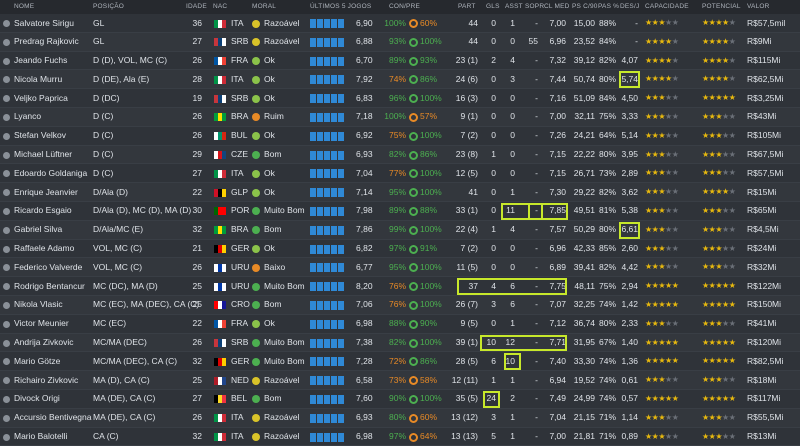 This screenshot has width=800, height=446. Describe the element at coordinates (220, 6) in the screenshot. I see `col-nationality: NAC` at that location.